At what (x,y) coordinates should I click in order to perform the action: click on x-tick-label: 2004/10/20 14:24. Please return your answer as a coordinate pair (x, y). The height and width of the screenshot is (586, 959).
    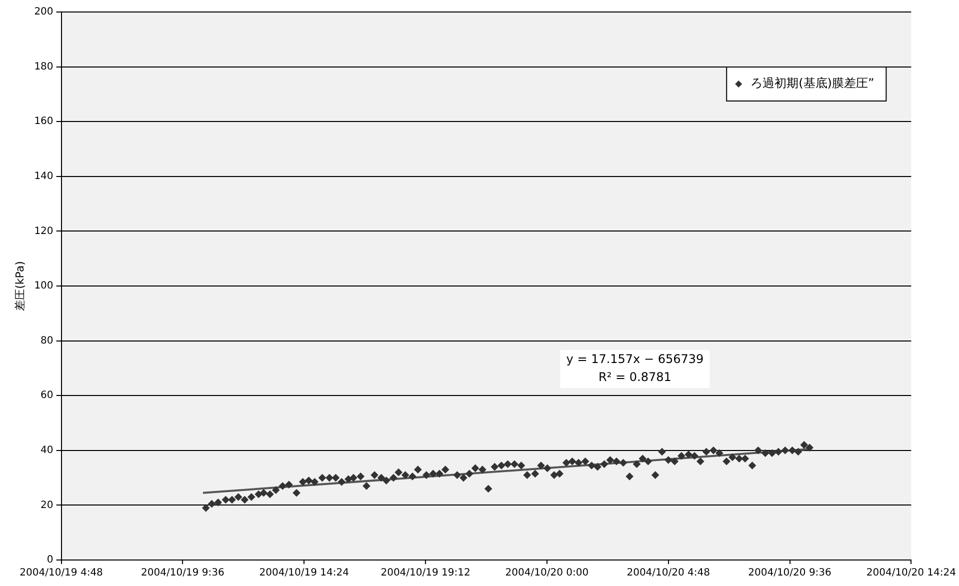
    Looking at the image, I should click on (911, 573).